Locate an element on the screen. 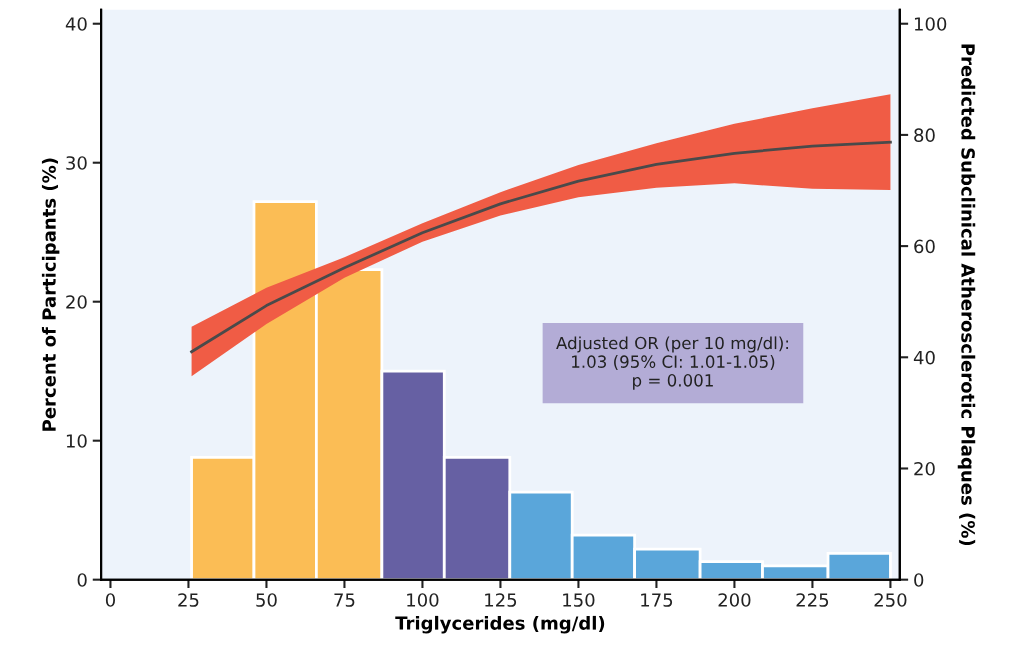  y-tick-label: 10 is located at coordinates (76, 441).